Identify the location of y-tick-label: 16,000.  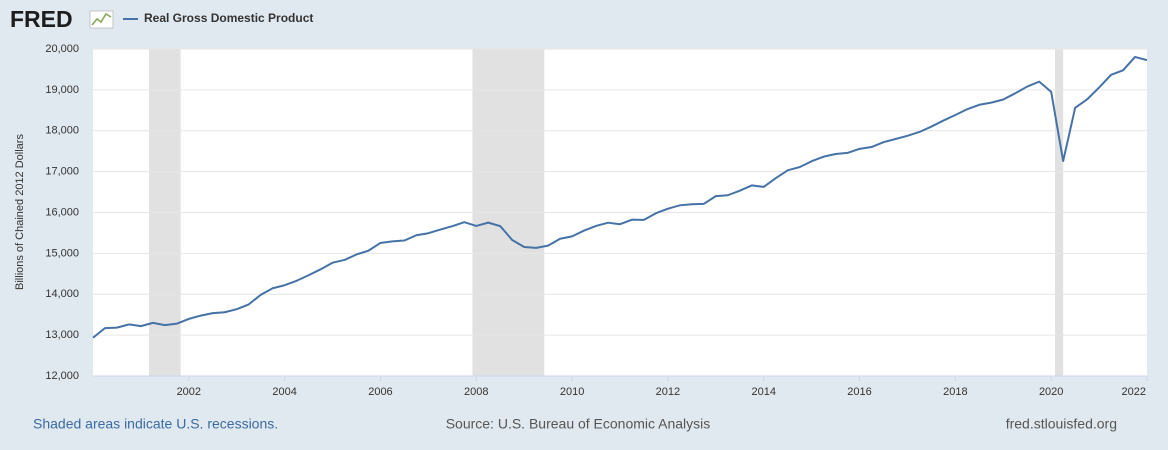
(62, 212).